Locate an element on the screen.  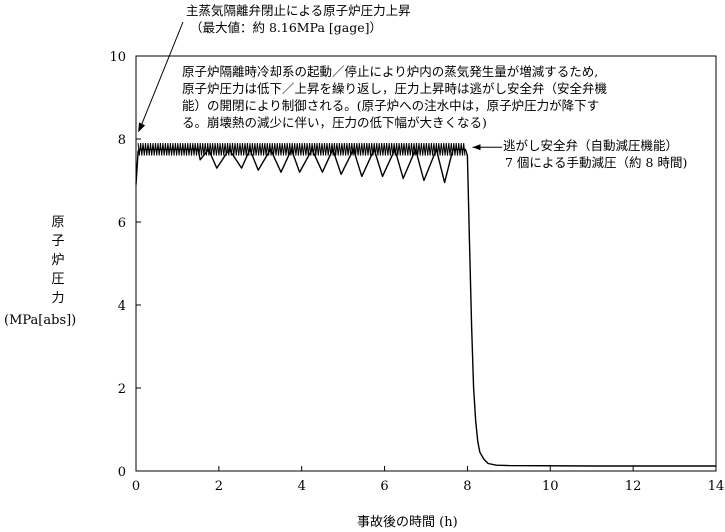
annotation-rcic-line4: る。崩壊熱の減少に伴い，圧力の低下幅が大きくなる) is located at coordinates (334, 122).